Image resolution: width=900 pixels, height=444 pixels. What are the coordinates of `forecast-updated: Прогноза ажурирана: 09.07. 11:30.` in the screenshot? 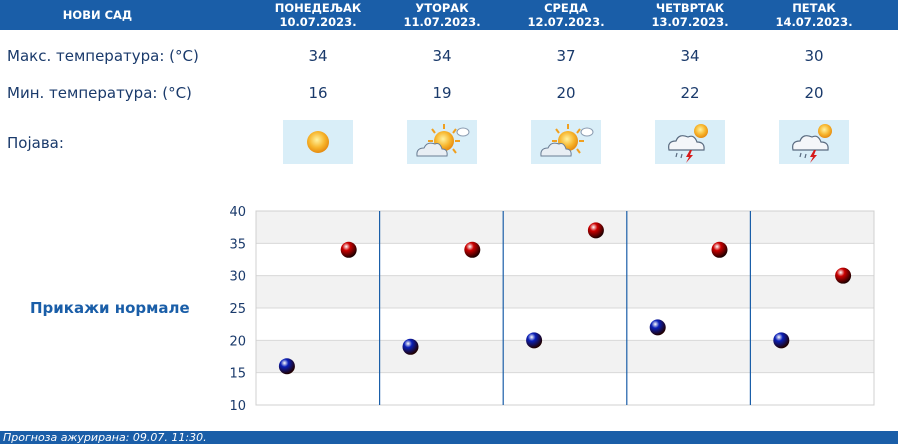 It's located at (449, 437).